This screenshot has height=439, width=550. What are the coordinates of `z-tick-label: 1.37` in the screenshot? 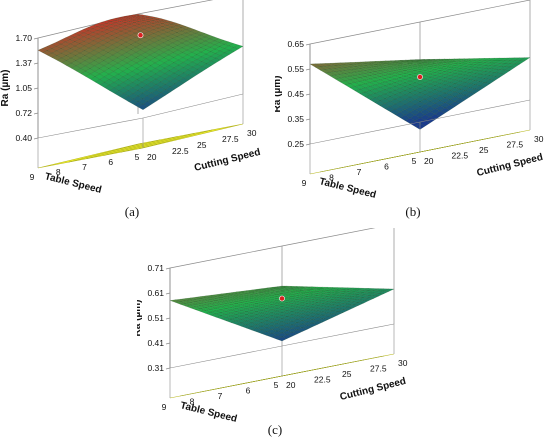 It's located at (23, 63).